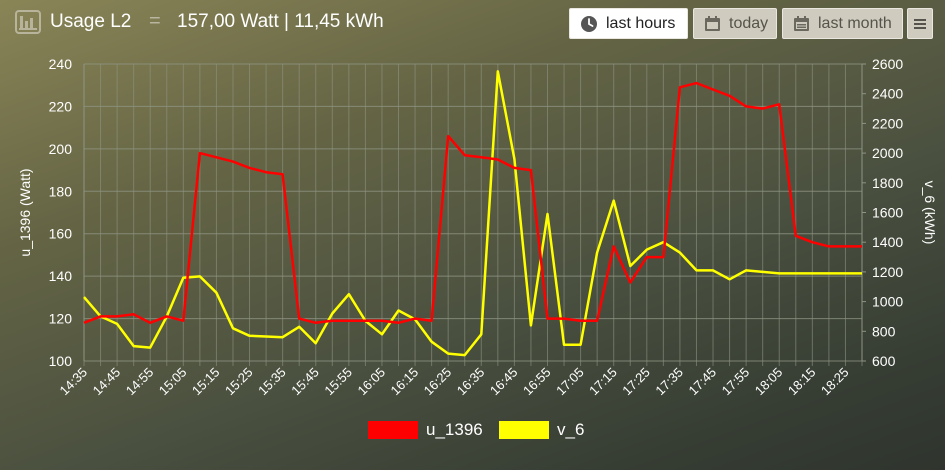  I want to click on y-axis-right-title: v_6 (kWh), so click(930, 213).